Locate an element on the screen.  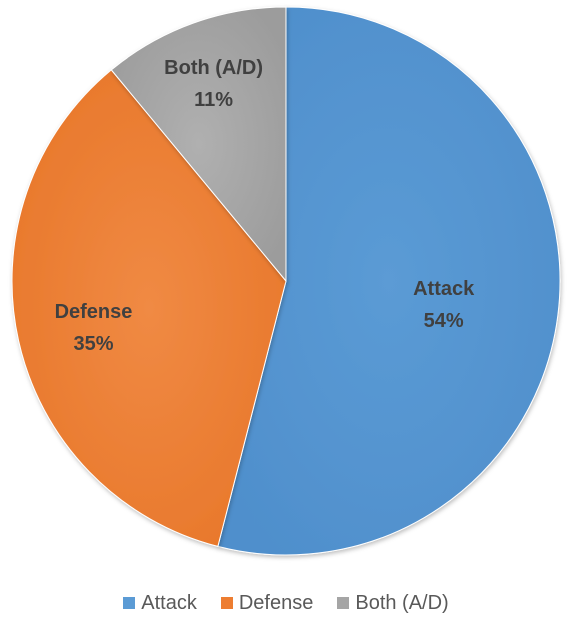
pie-slice-both-a-d is located at coordinates (198, 144).